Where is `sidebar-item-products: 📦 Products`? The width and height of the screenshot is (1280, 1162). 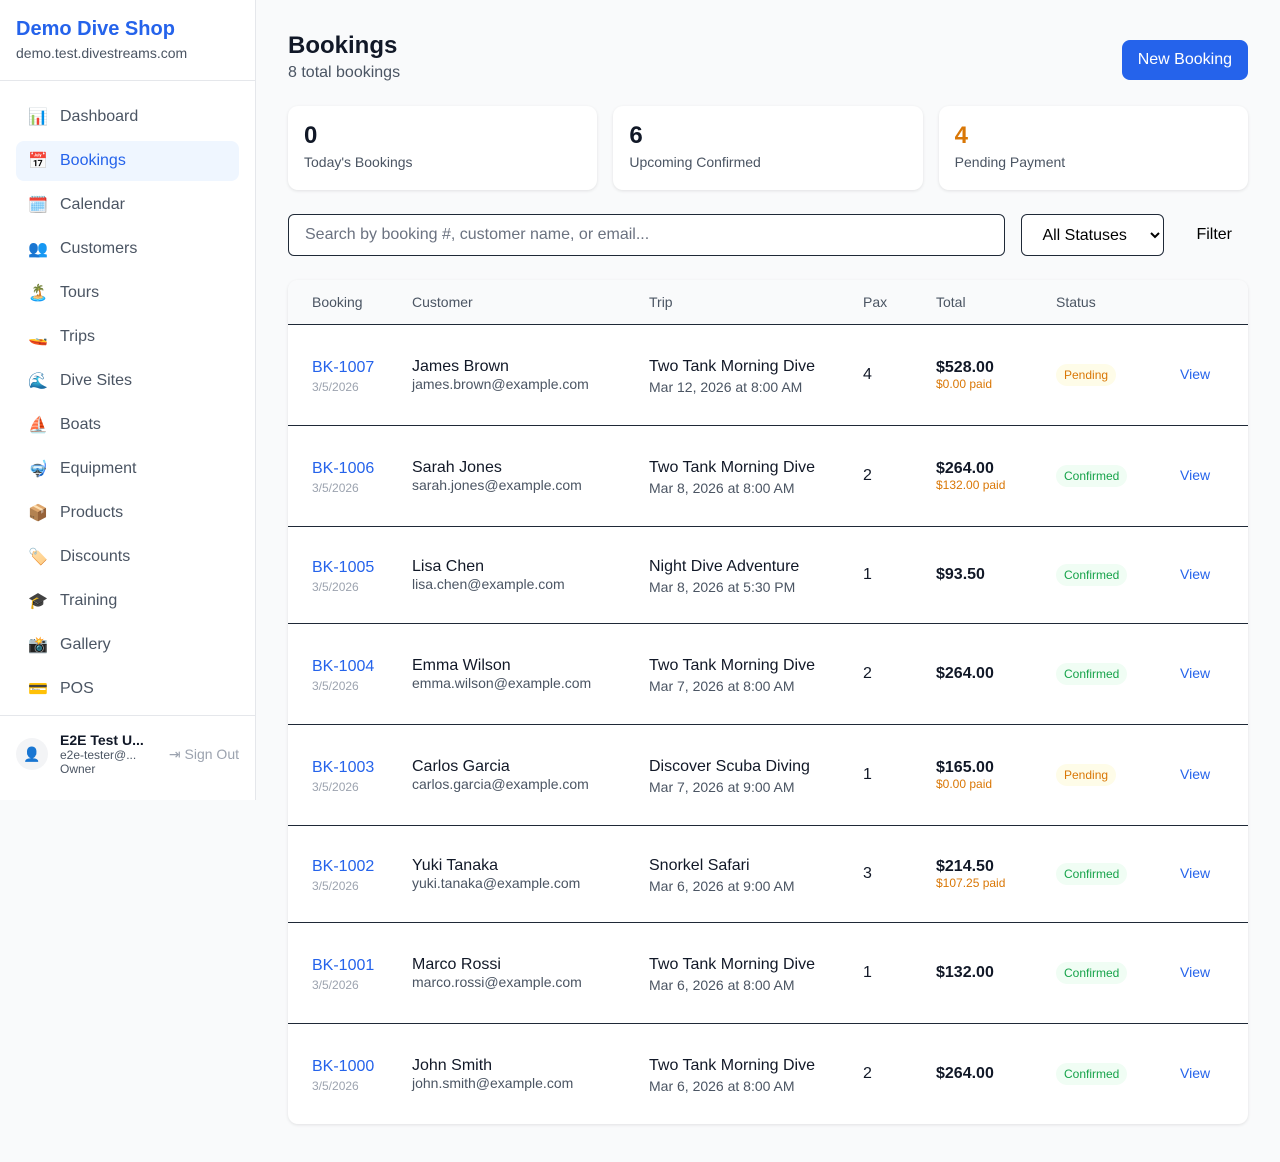 sidebar-item-products: 📦 Products is located at coordinates (127, 513).